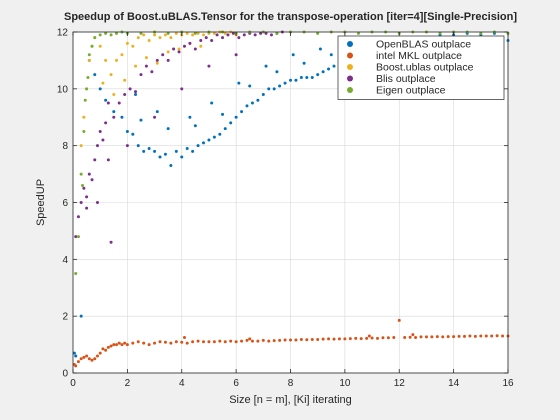 This screenshot has height=420, width=560. What do you see at coordinates (73, 383) in the screenshot?
I see `x-tick-label: 0` at bounding box center [73, 383].